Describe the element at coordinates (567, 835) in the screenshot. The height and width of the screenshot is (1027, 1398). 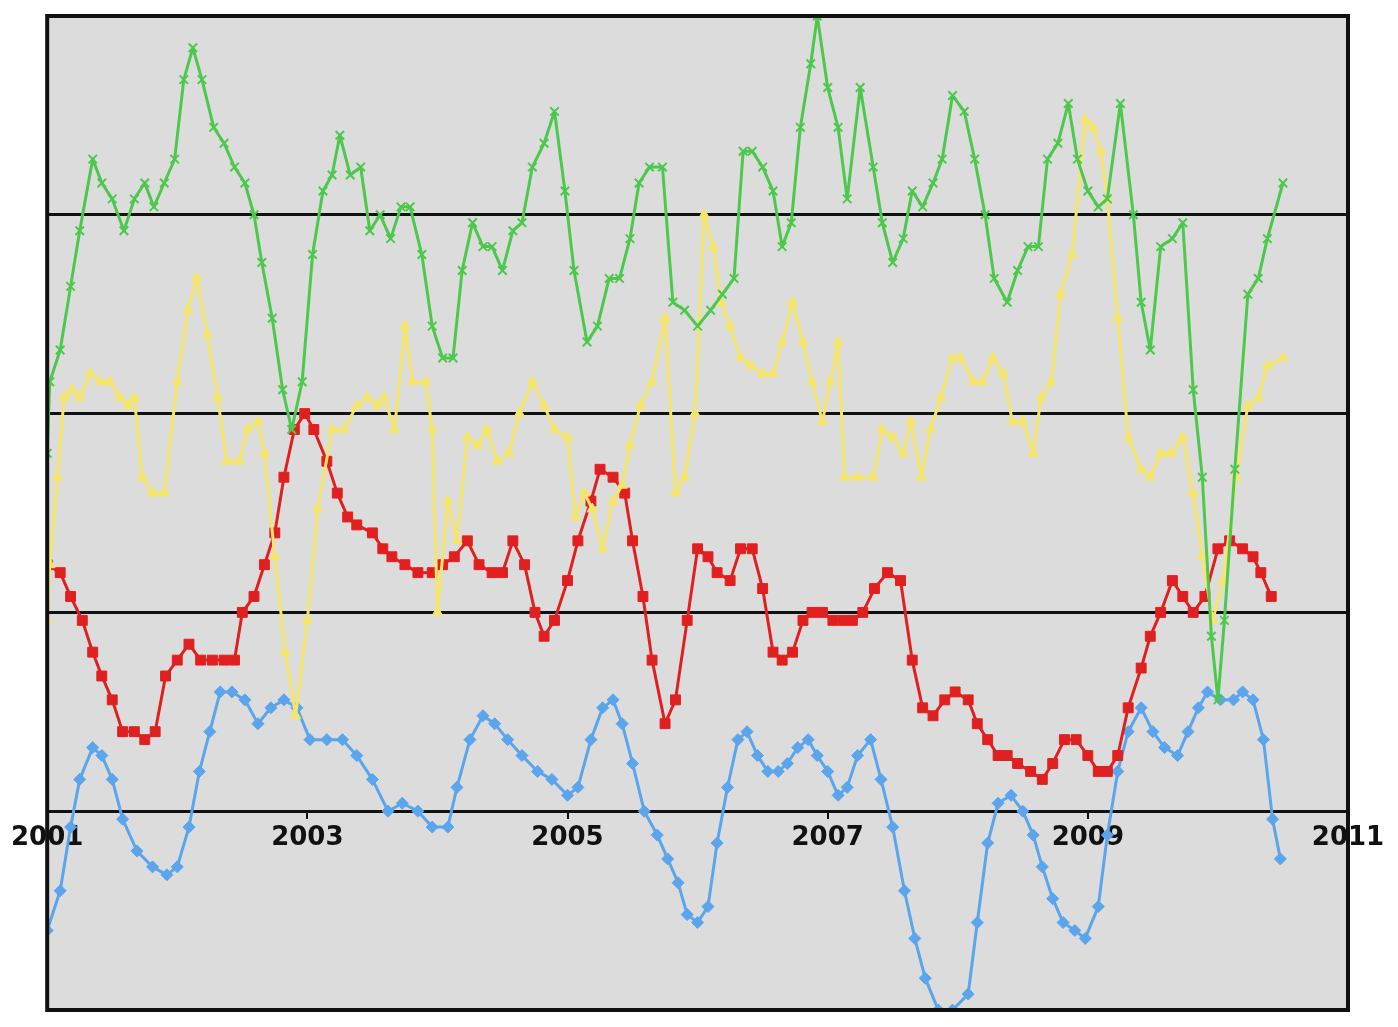
I see `x-tick-label: 2005` at that location.